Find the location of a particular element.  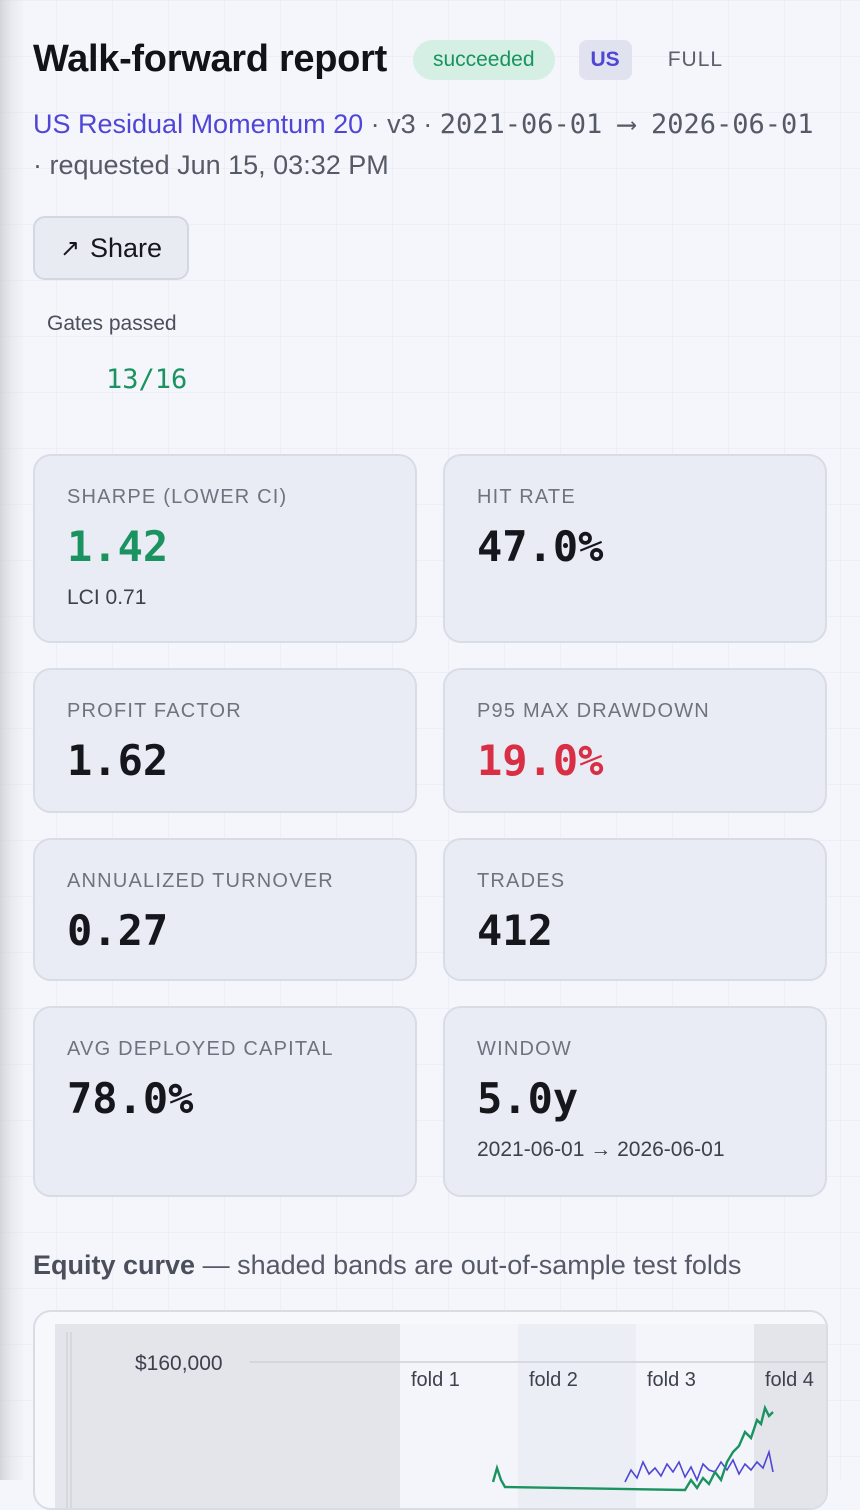

equity-curve-title: Equity curve is located at coordinates (114, 1265).